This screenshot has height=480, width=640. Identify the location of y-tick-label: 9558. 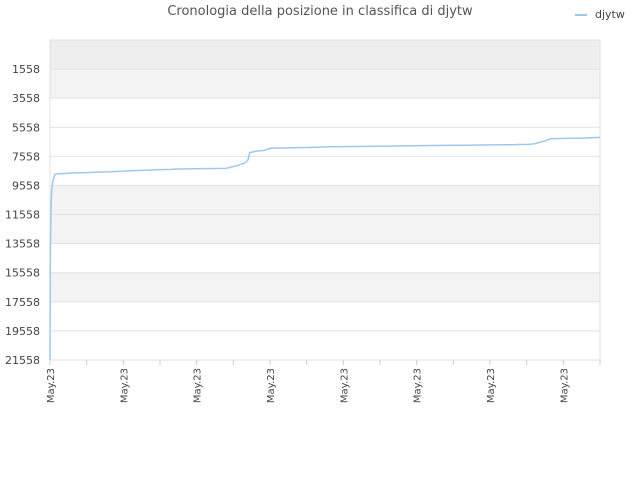
(26, 185).